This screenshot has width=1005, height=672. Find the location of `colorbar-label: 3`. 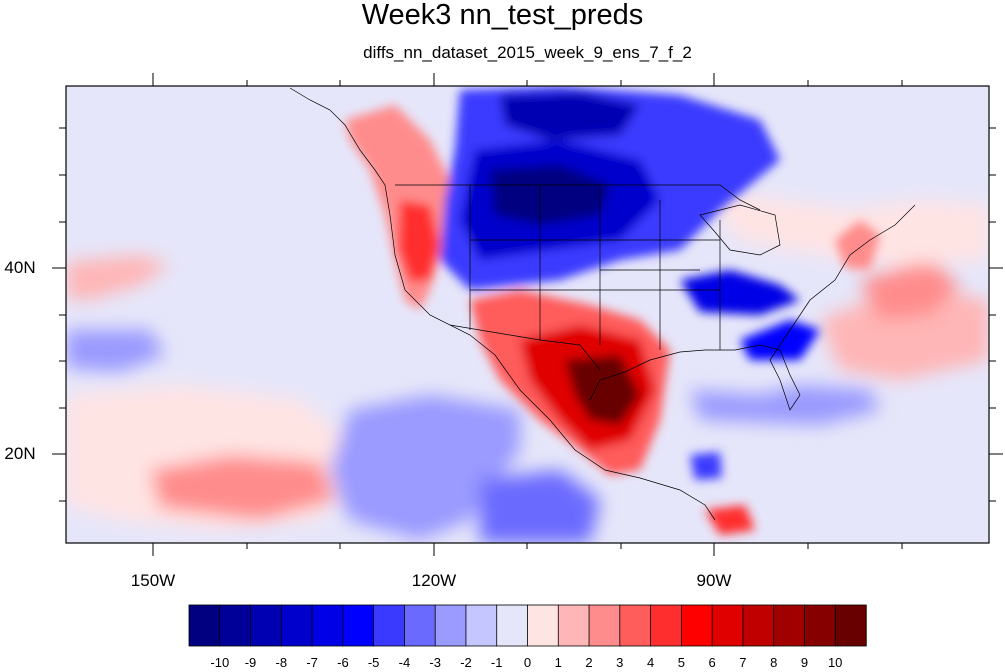

colorbar-label: 3 is located at coordinates (620, 662).